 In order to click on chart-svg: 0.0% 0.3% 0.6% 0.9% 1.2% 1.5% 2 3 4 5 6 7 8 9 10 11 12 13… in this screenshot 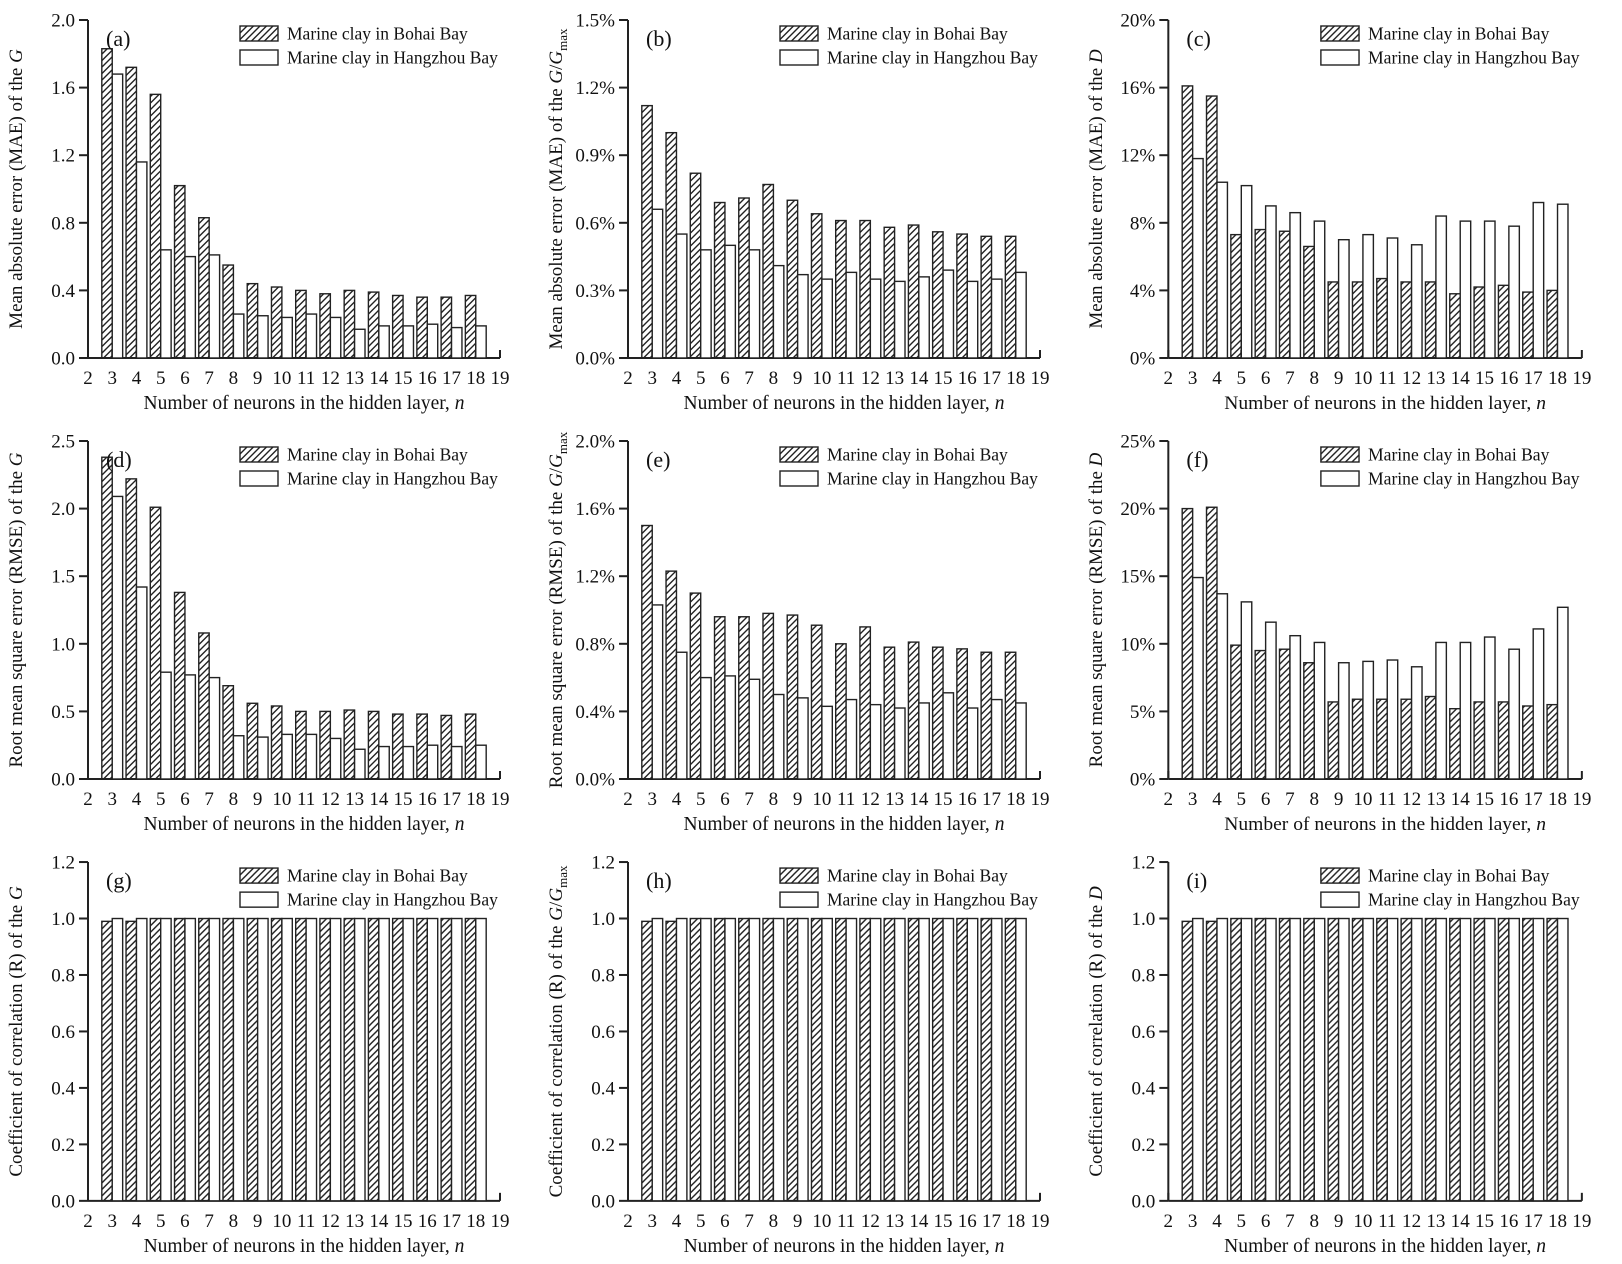, I will do `click(798, 213)`.